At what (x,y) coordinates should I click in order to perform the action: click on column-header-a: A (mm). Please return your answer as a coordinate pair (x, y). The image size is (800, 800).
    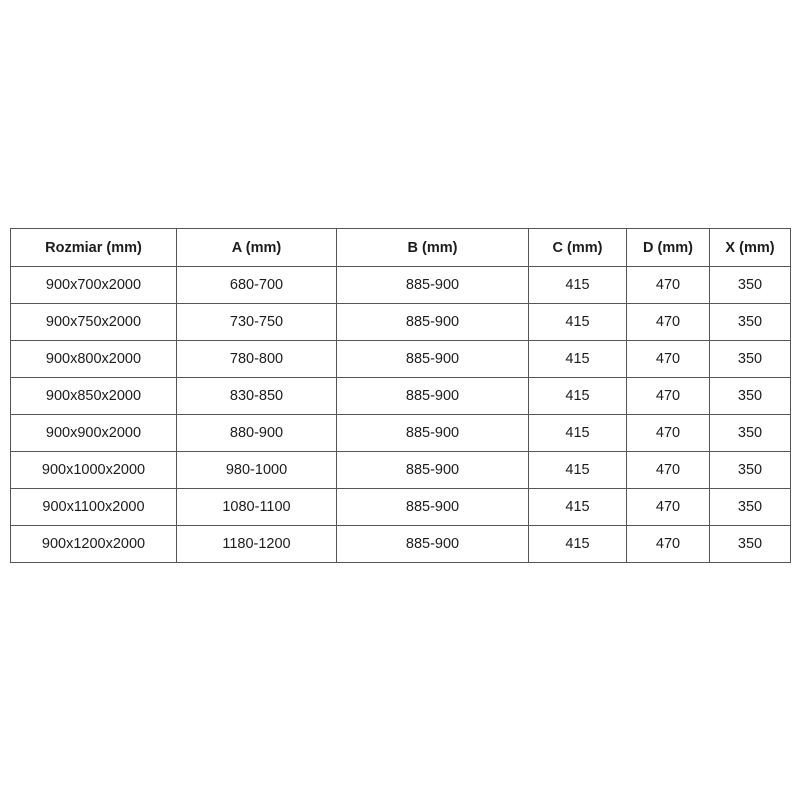
    Looking at the image, I should click on (256, 247).